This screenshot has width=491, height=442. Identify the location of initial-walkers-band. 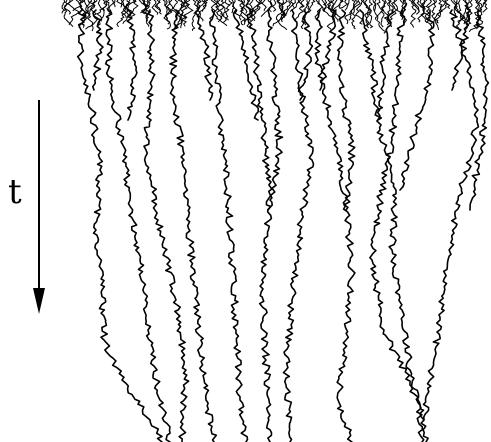
(274, 17).